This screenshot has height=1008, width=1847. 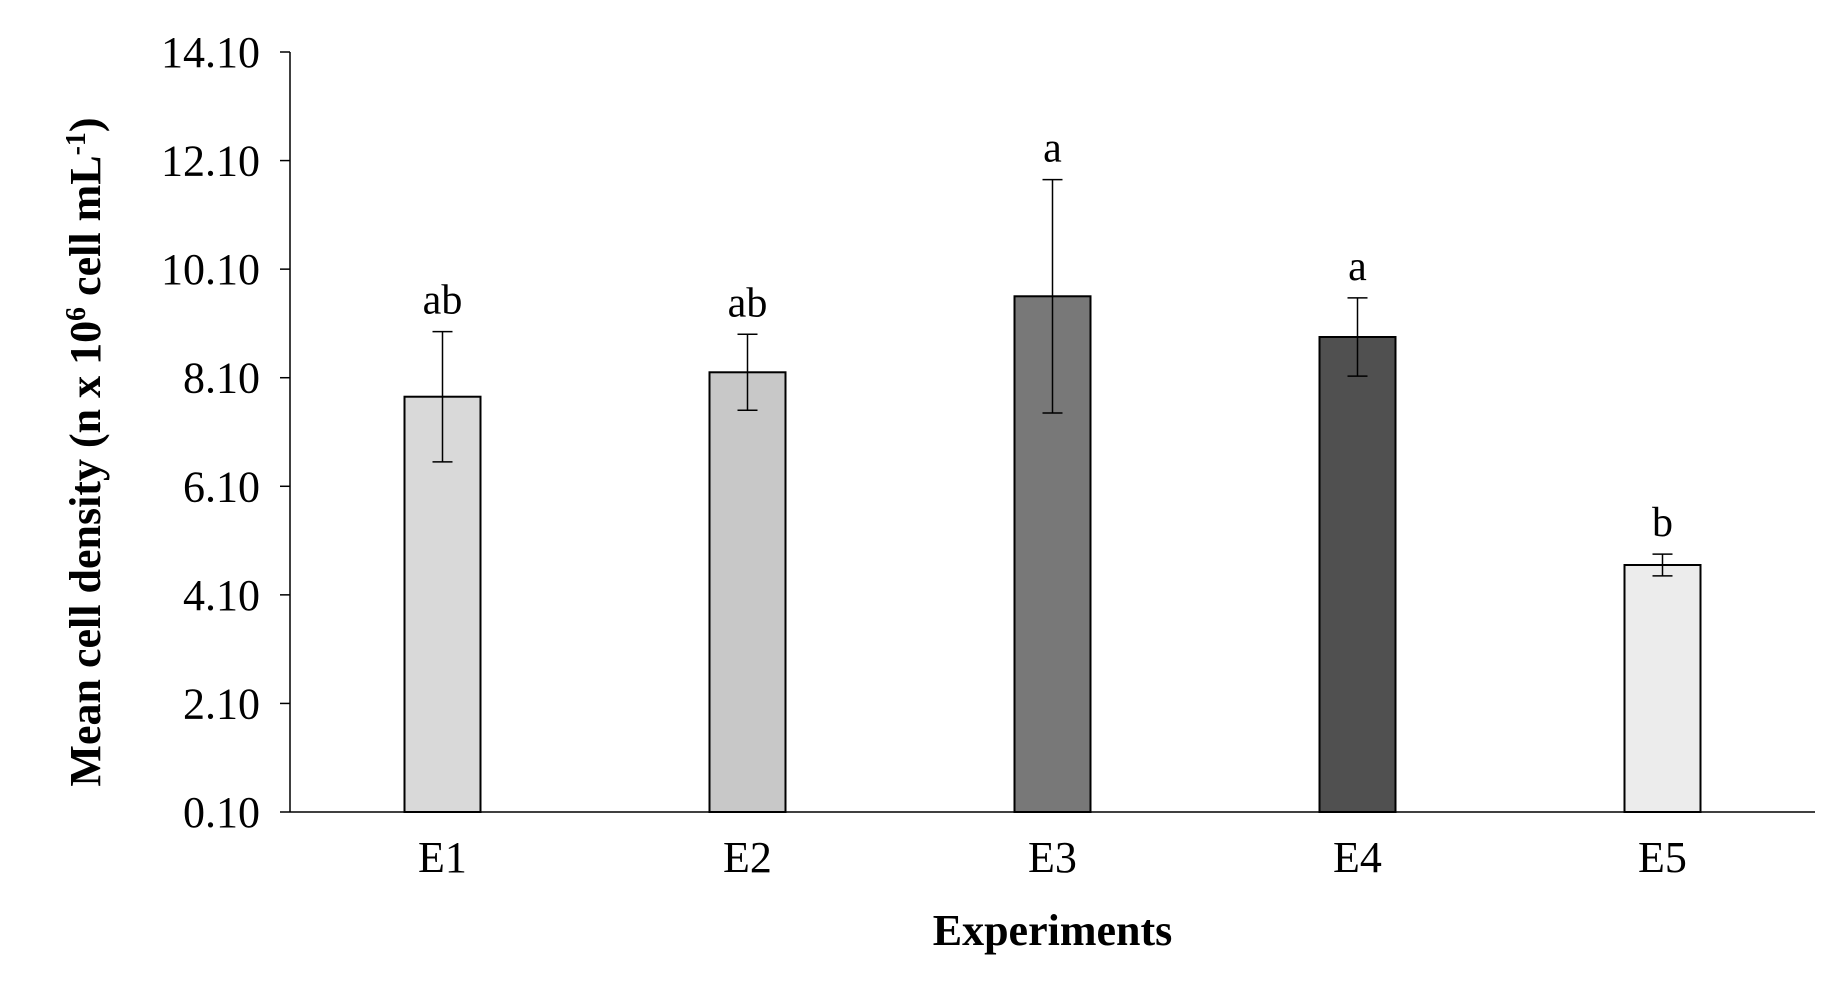 I want to click on x-tick-labels: E1 E2 E3 E4 E5, so click(x=1052, y=857).